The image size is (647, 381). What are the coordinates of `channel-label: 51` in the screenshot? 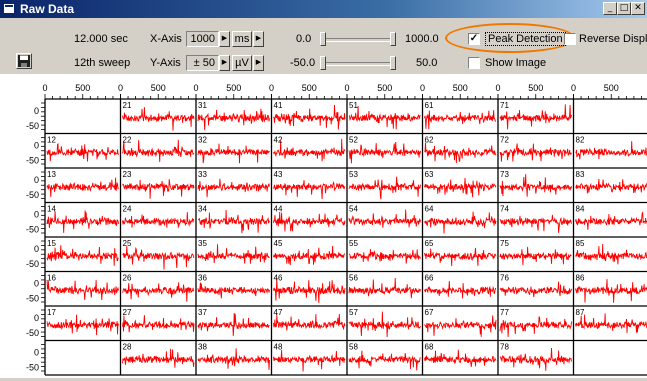 It's located at (353, 105).